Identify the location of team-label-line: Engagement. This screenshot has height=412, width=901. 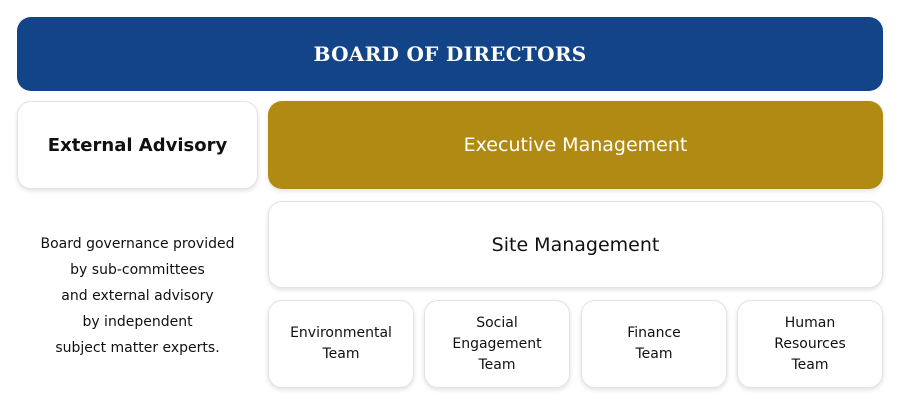
(497, 343).